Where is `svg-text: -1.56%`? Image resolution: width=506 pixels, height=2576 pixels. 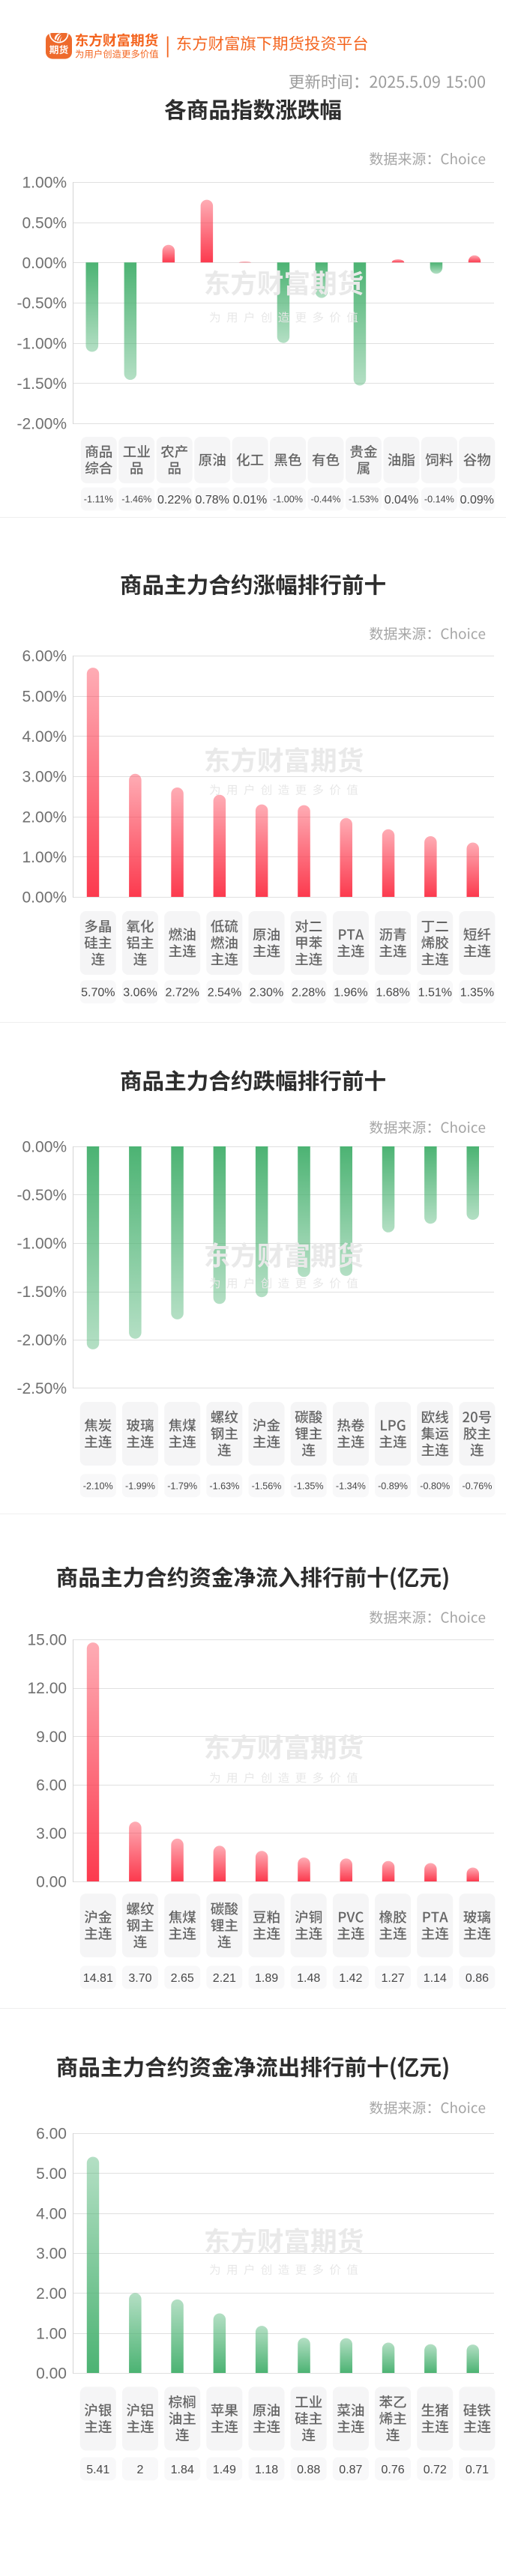
svg-text: -1.56% is located at coordinates (267, 1486).